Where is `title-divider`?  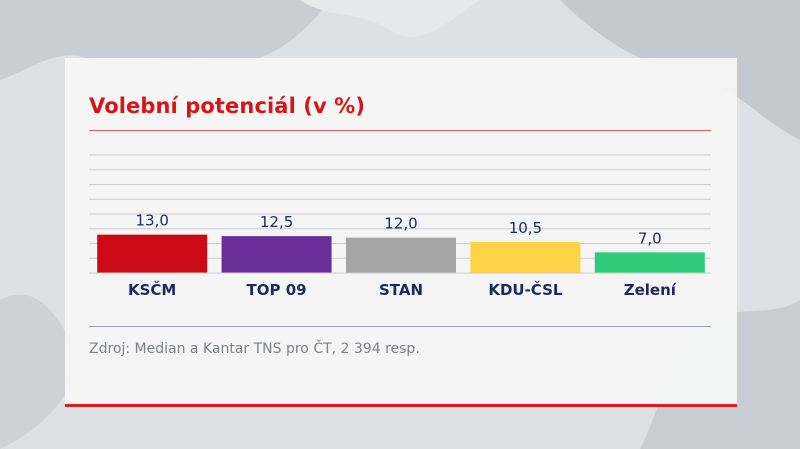
title-divider is located at coordinates (400, 130).